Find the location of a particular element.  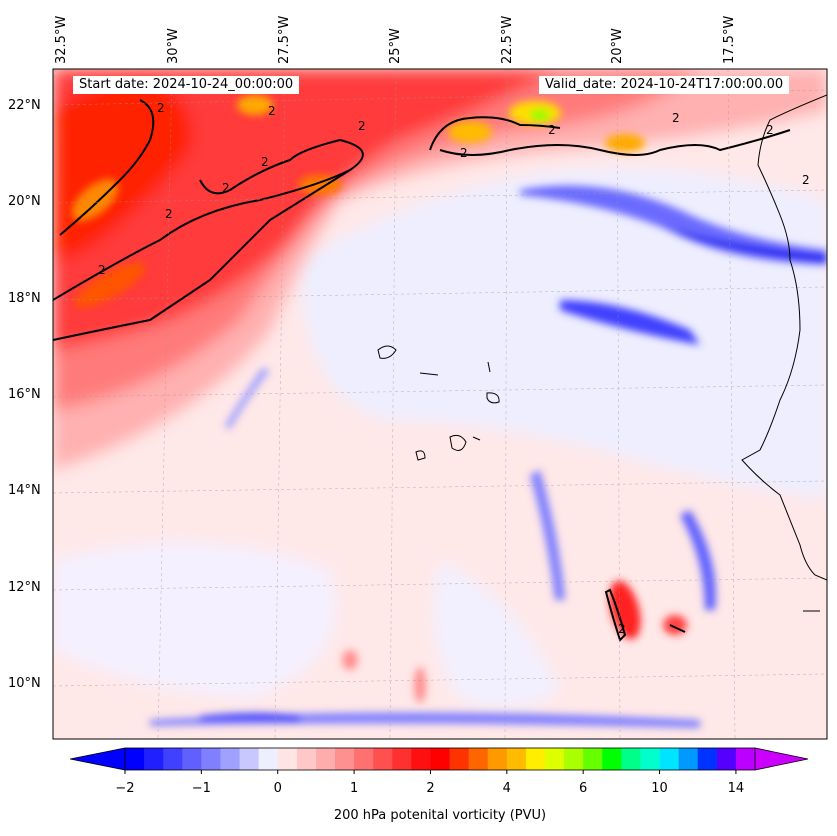

lon-label: 22.5°W is located at coordinates (507, 39).